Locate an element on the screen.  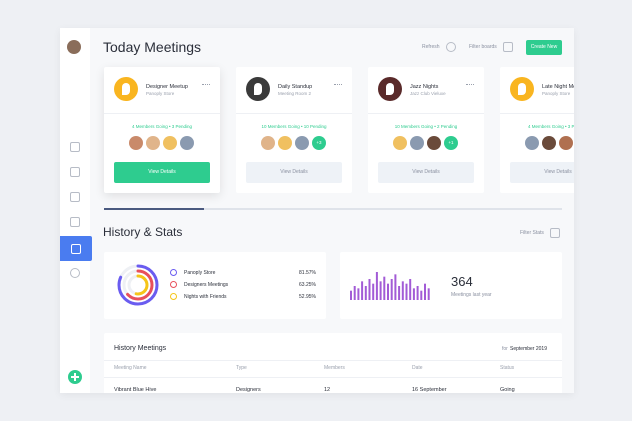
meeting-status: 10 Members Going • 10 Pending is located at coordinates (294, 126).